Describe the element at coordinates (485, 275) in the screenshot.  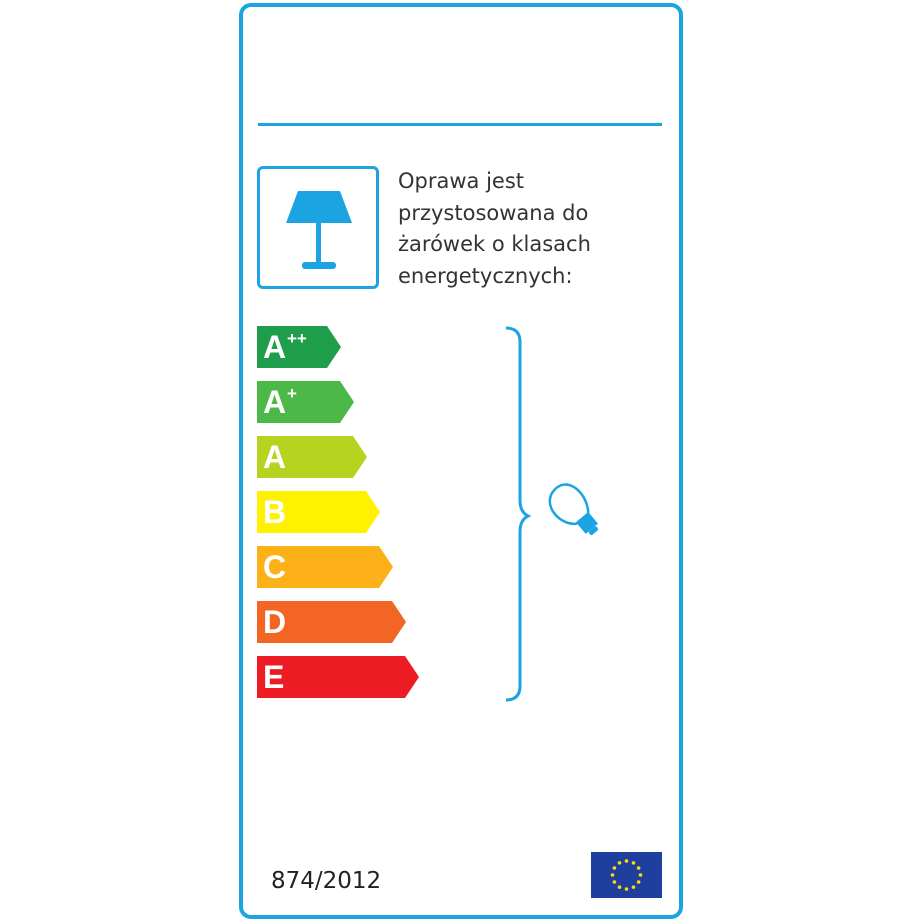
I see `description-line: energetycznych:` at that location.